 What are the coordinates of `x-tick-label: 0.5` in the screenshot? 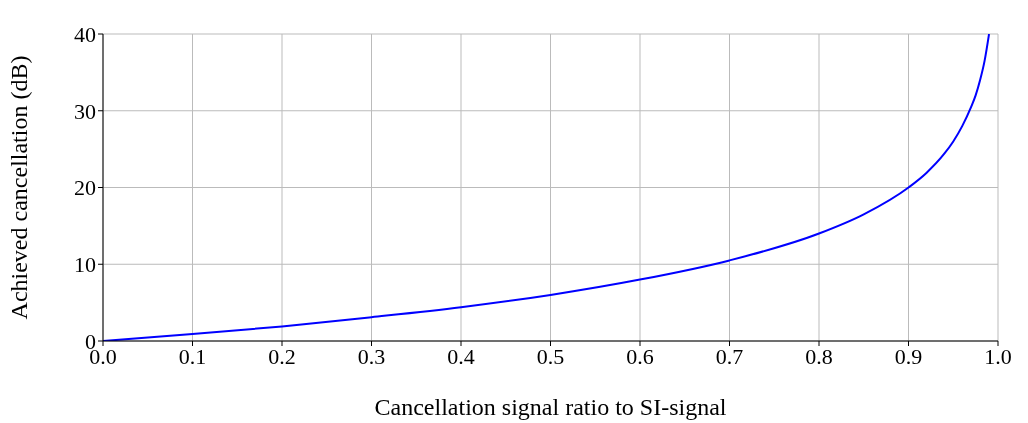 It's located at (550, 356).